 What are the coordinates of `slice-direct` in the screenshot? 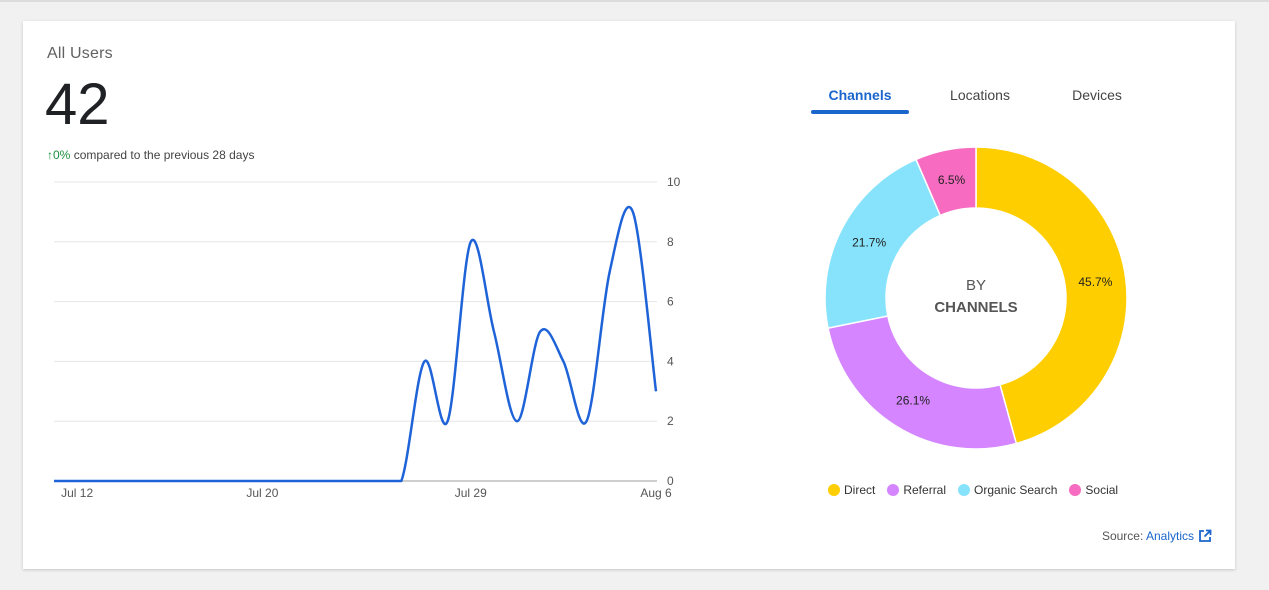 It's located at (1051, 295).